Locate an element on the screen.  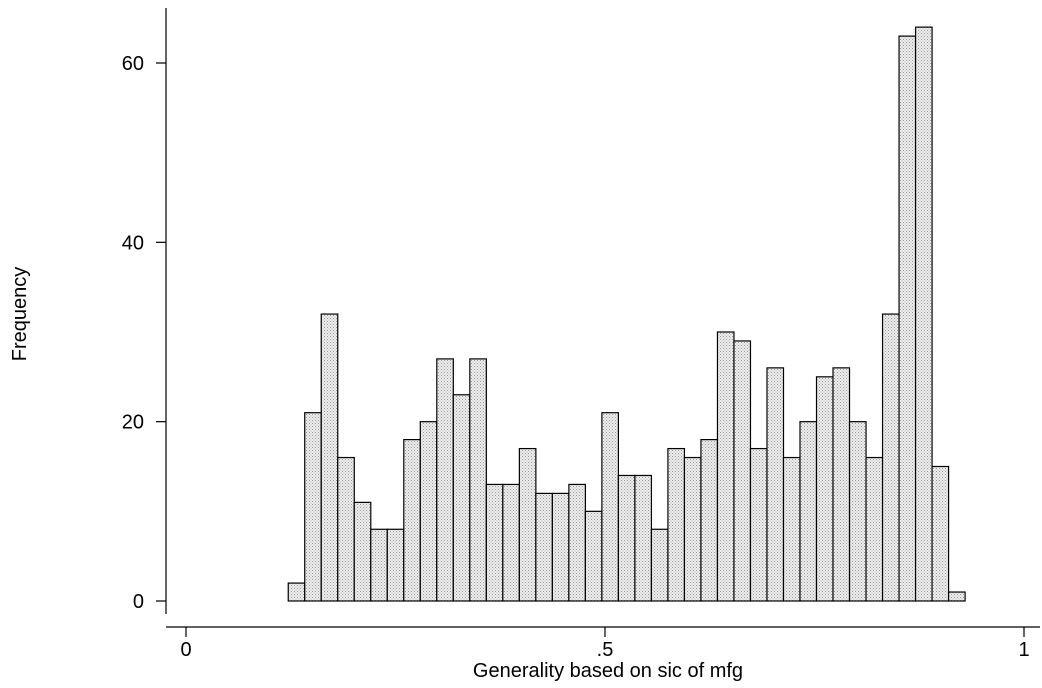
y-axis-ticks: 0 20 40 60 is located at coordinates (144, 333).